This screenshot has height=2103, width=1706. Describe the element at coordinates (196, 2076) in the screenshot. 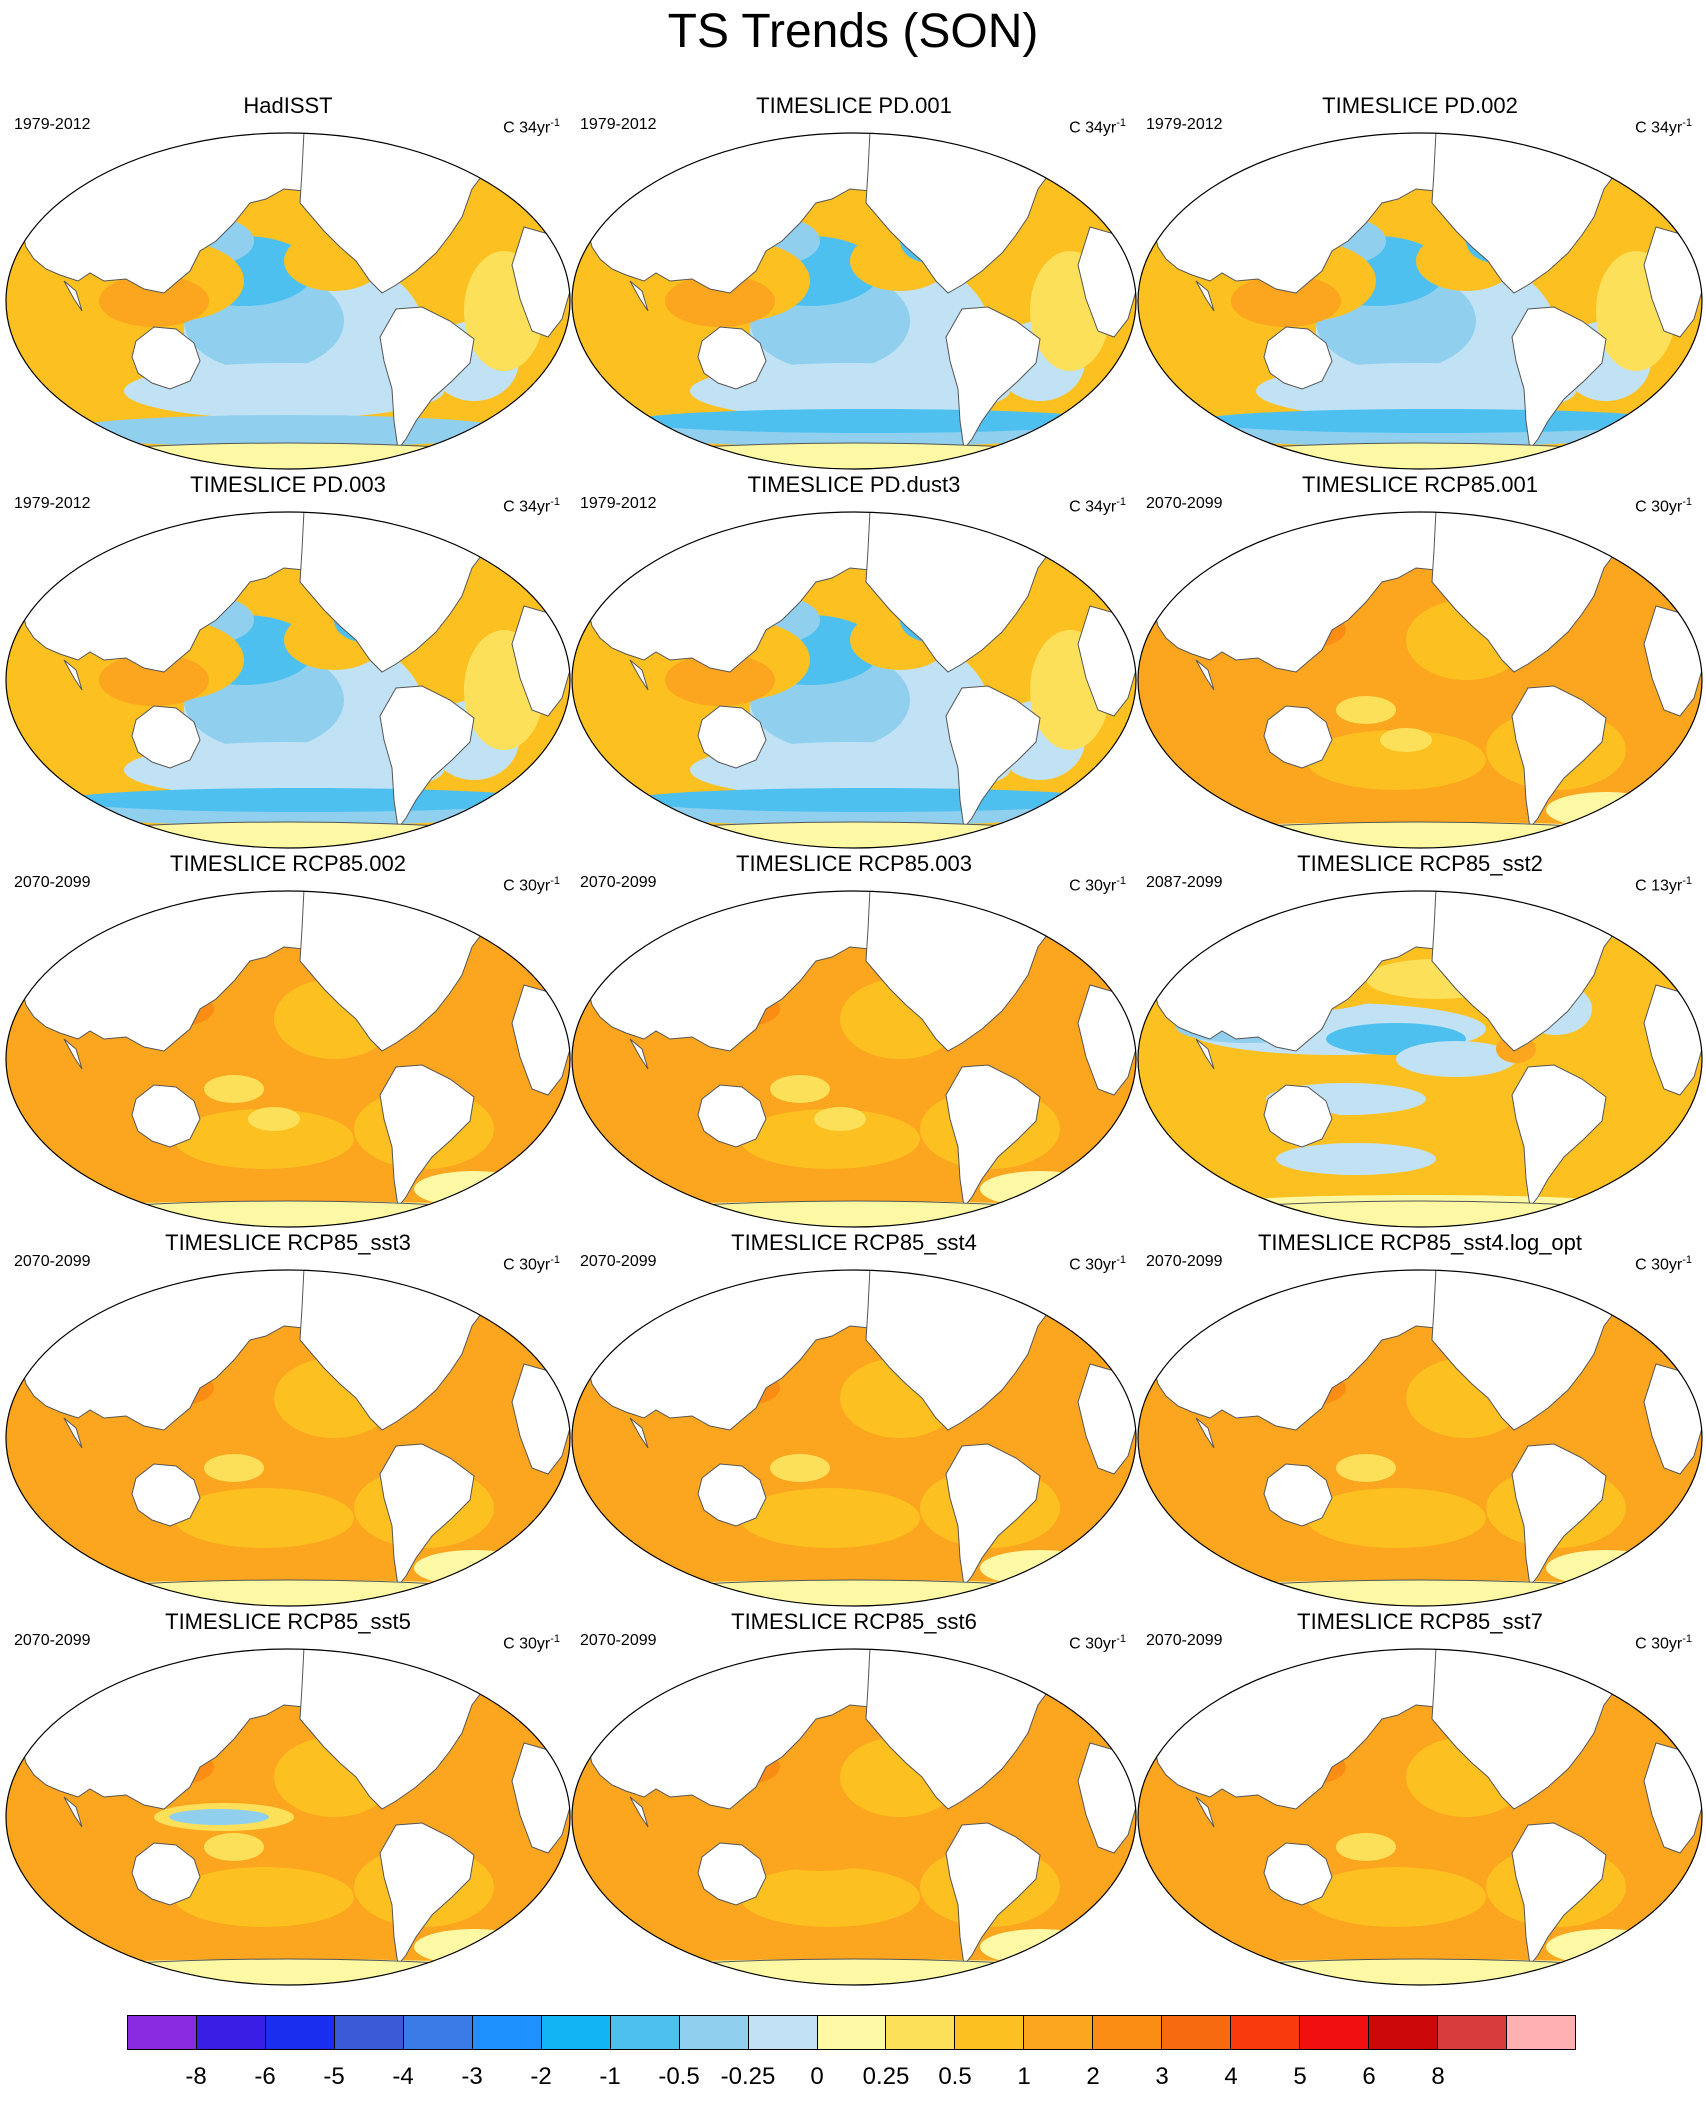

I see `colorbar-tick-label: -8` at that location.